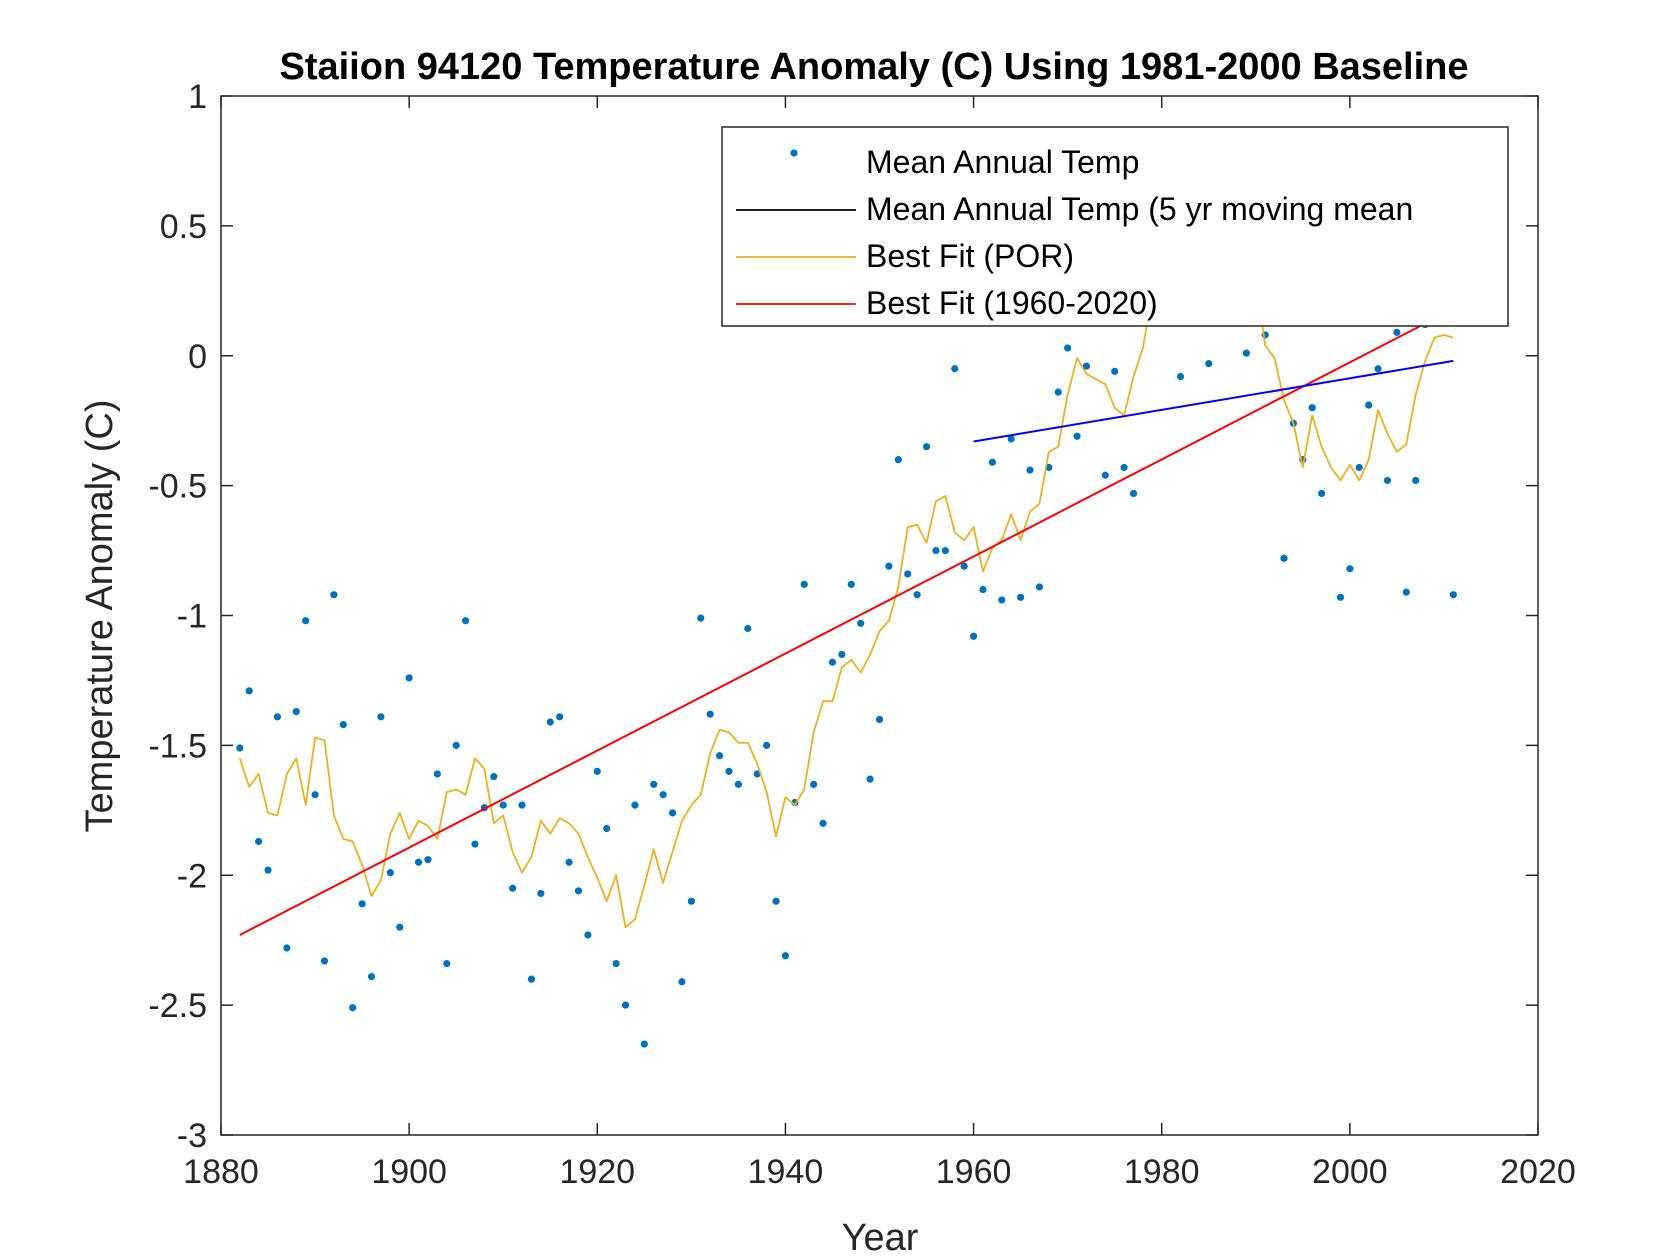  What do you see at coordinates (177, 487) in the screenshot?
I see `y-tick-label: -0.5` at bounding box center [177, 487].